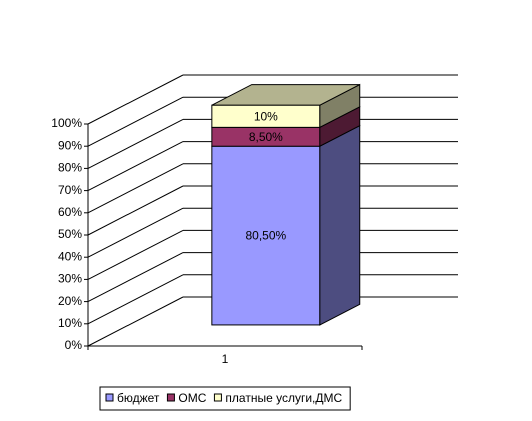 The width and height of the screenshot is (532, 421). I want to click on legend: бюджет ОМС платные услуги,ДМС, so click(225, 398).